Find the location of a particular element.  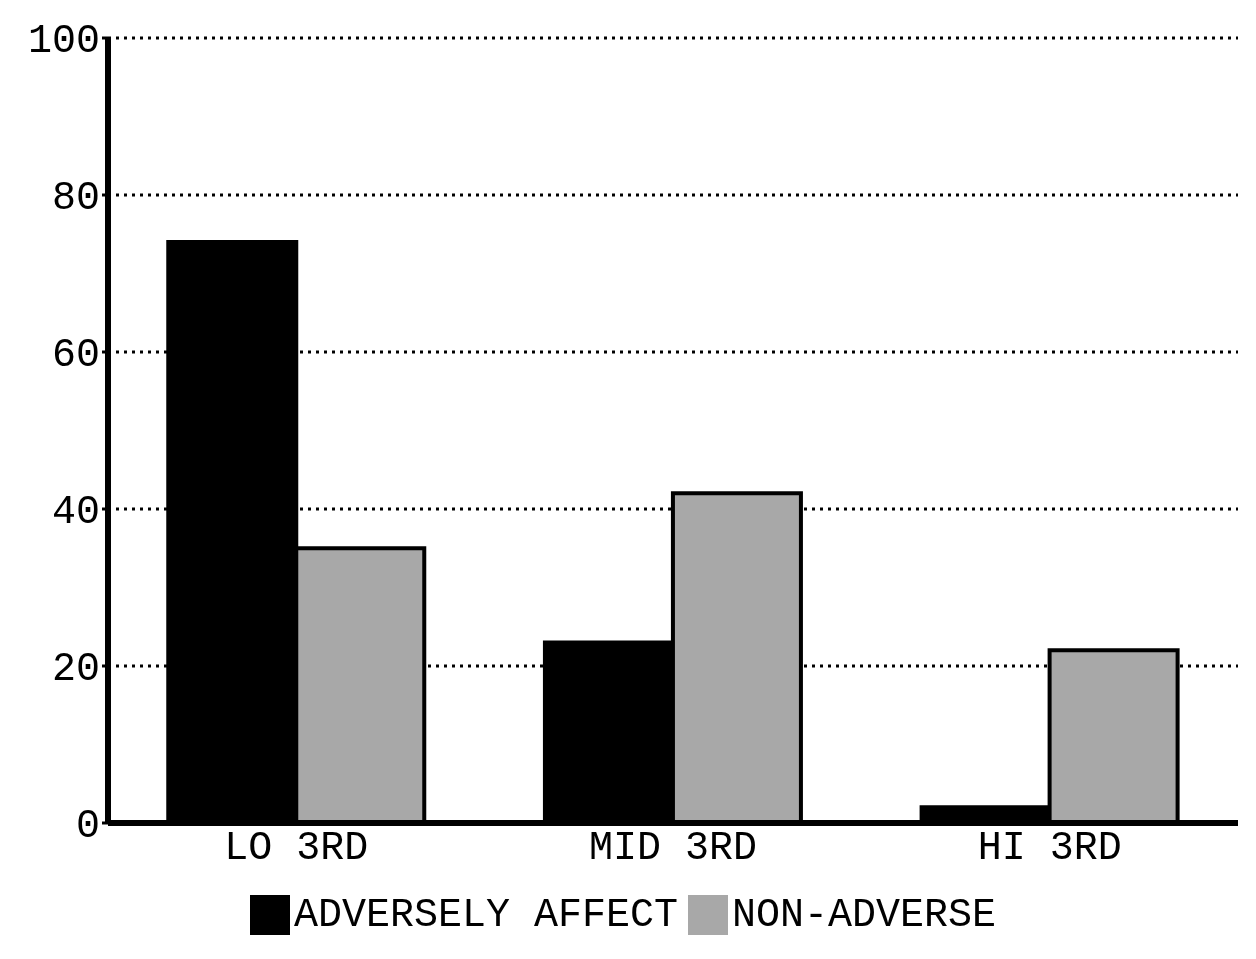

y-tick-label: 20 is located at coordinates (75, 670).